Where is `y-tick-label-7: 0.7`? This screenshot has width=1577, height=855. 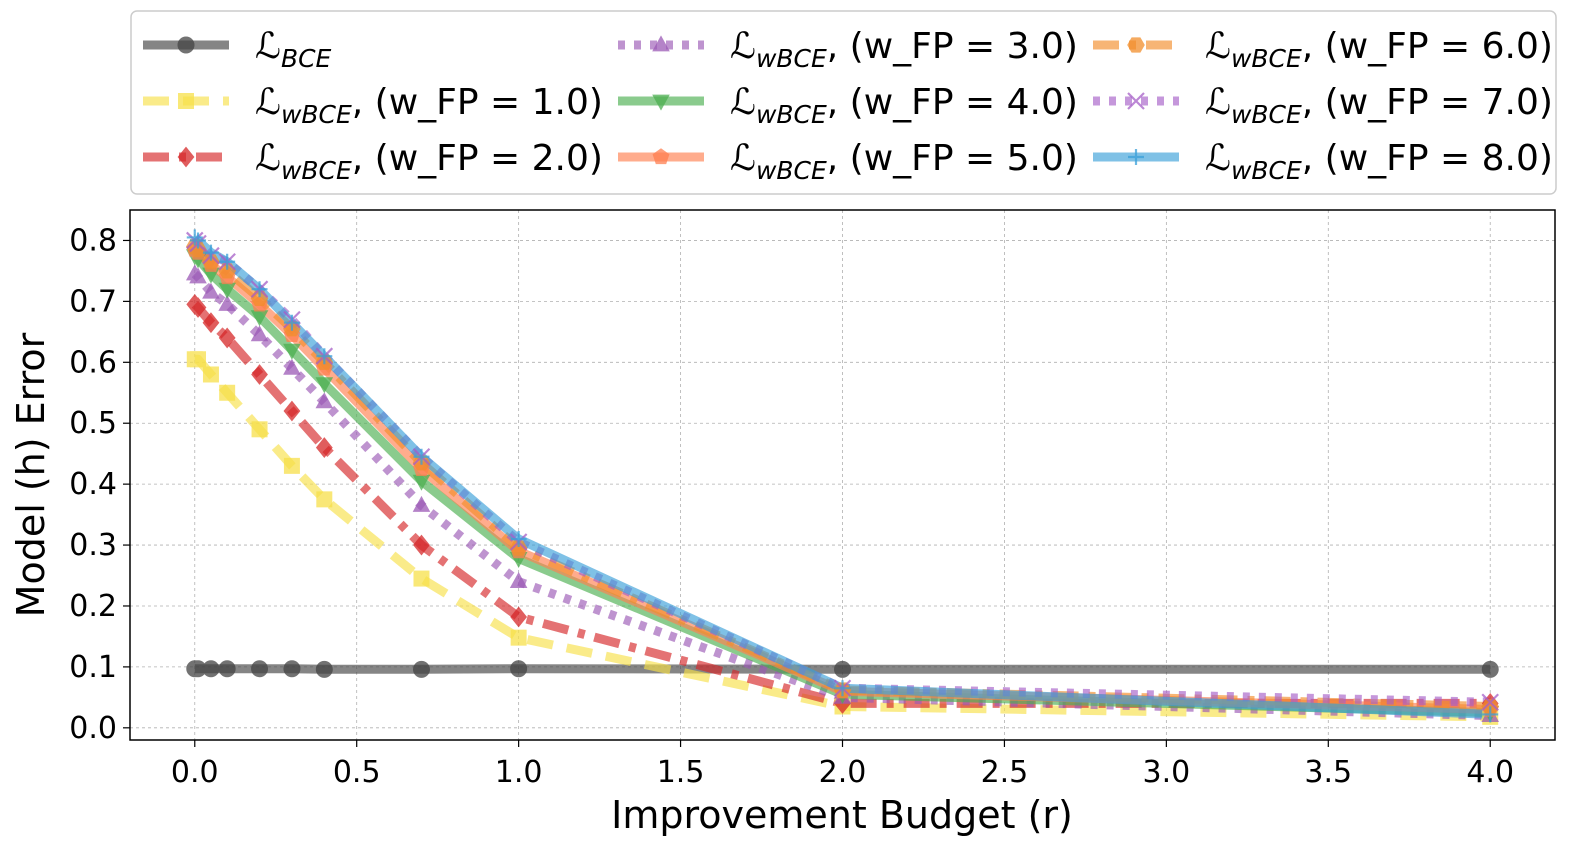
y-tick-label-7: 0.7 is located at coordinates (93, 301).